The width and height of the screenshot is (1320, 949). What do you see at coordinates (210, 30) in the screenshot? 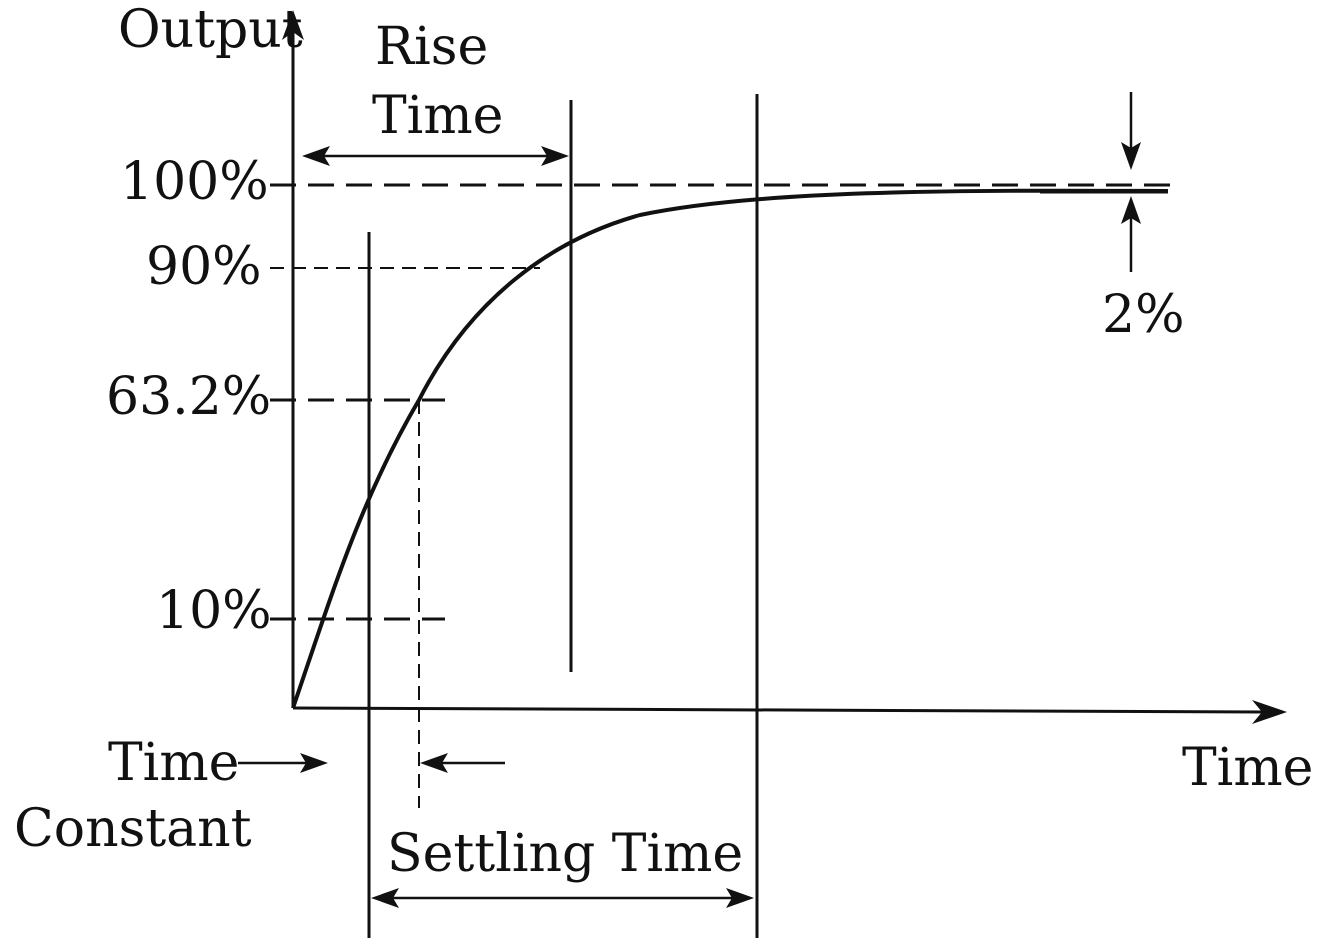
I see `output-axis-label: Output` at bounding box center [210, 30].